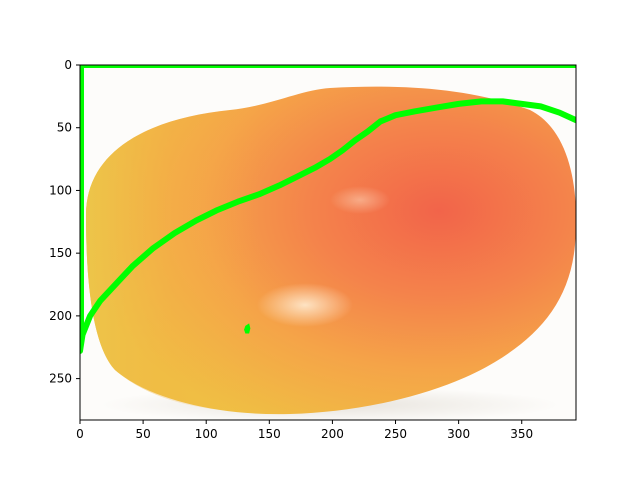 The height and width of the screenshot is (480, 640). Describe the element at coordinates (60, 253) in the screenshot. I see `y-tick-label: 150` at that location.